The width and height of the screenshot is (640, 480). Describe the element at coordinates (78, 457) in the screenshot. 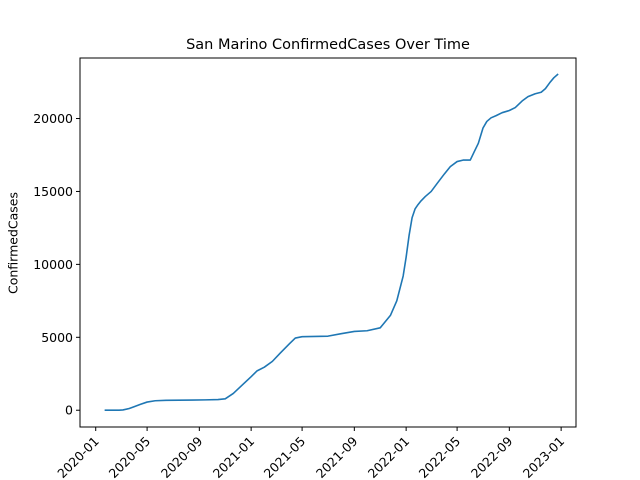

I see `x-tick-label: 2020-01` at that location.